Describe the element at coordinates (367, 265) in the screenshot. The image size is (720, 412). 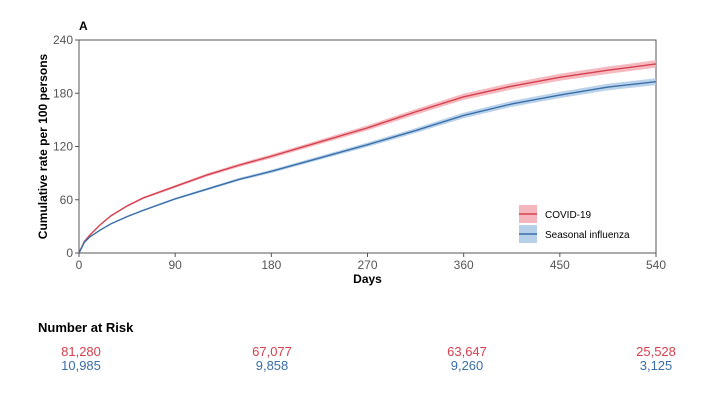
I see `x-tick-label: 270` at that location.